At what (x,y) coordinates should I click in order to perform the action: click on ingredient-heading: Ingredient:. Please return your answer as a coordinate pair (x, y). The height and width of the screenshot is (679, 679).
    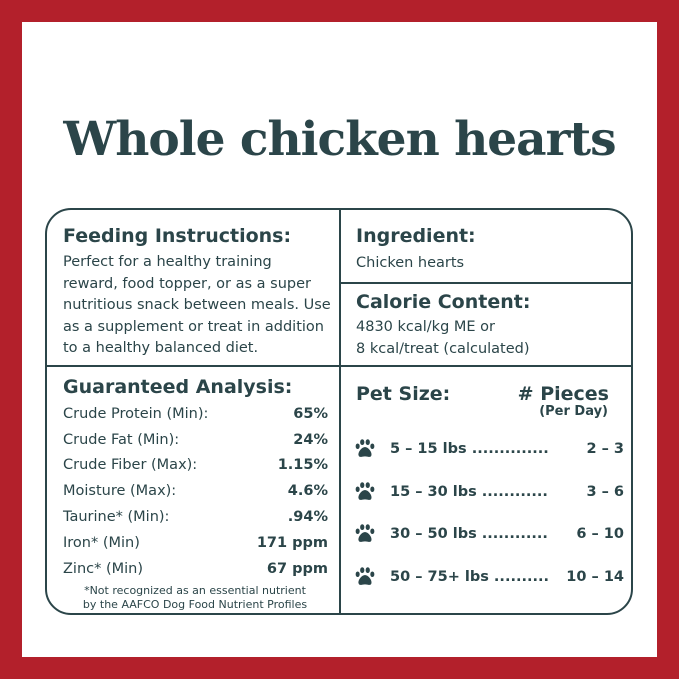
    Looking at the image, I should click on (416, 236).